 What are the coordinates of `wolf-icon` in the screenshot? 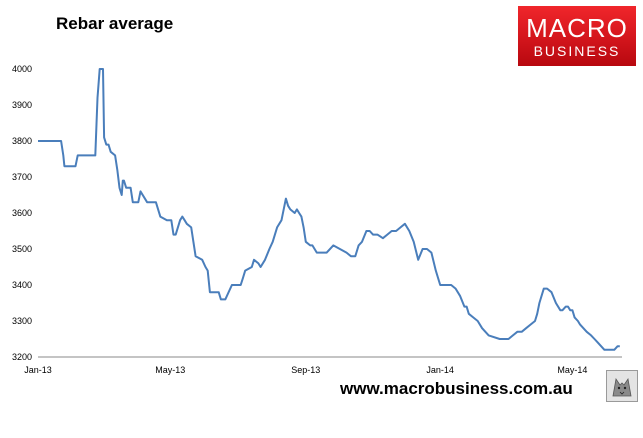 It's located at (622, 386).